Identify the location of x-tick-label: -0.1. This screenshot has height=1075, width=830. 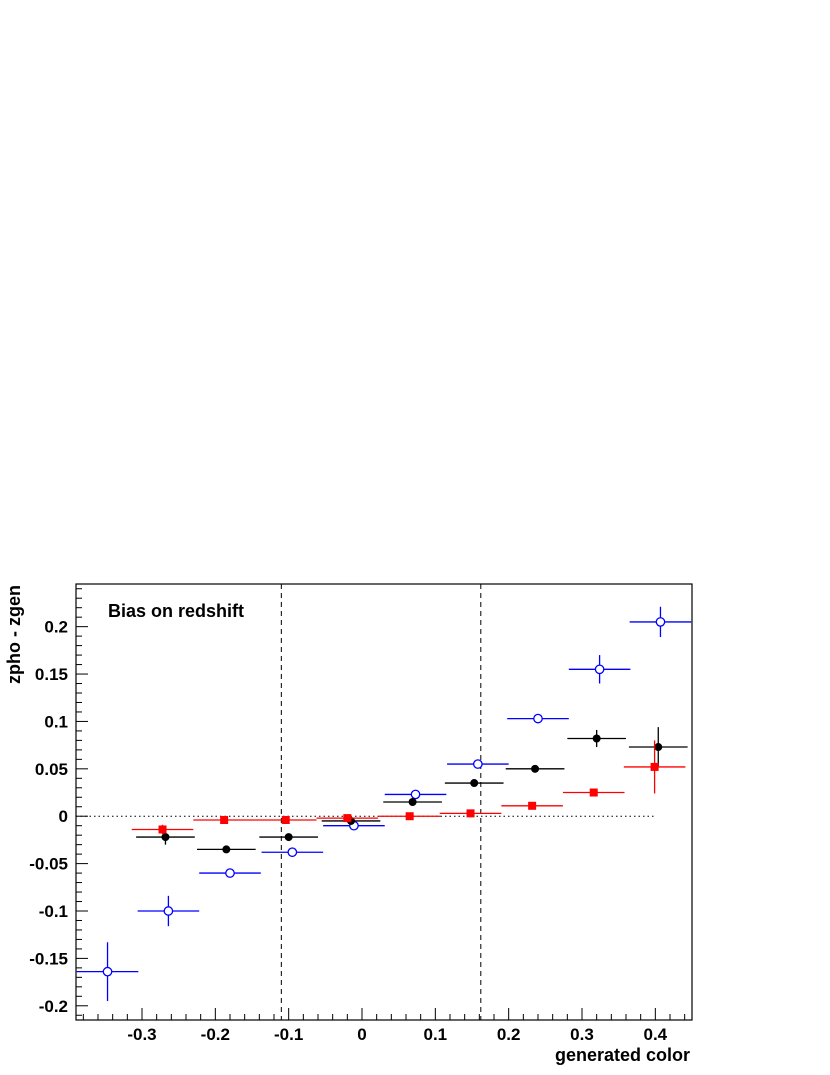
(288, 1034).